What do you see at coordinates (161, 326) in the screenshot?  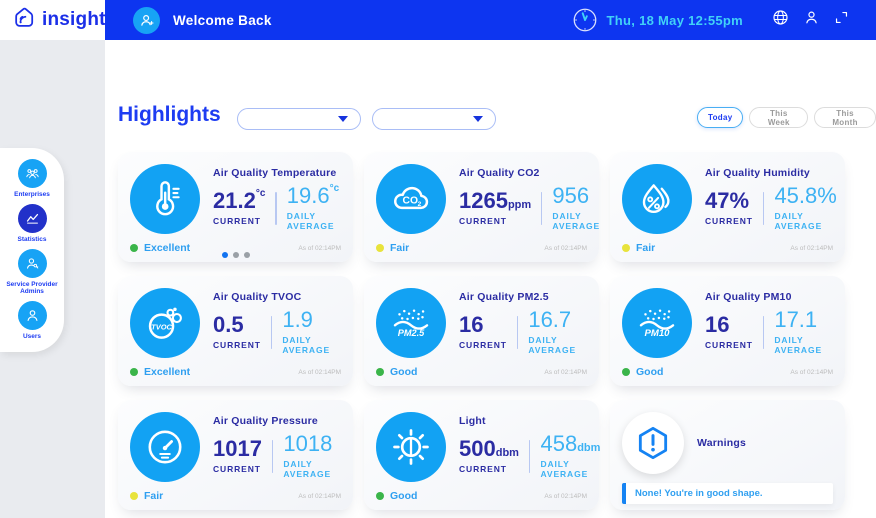 I see `svg-text: TVOC` at bounding box center [161, 326].